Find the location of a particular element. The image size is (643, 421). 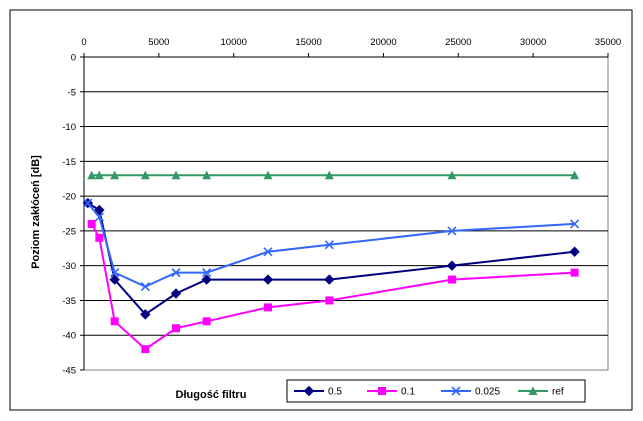

x-tick-labels: 0 5000 10000 15000 20000 25000 30000 35000 is located at coordinates (351, 47).